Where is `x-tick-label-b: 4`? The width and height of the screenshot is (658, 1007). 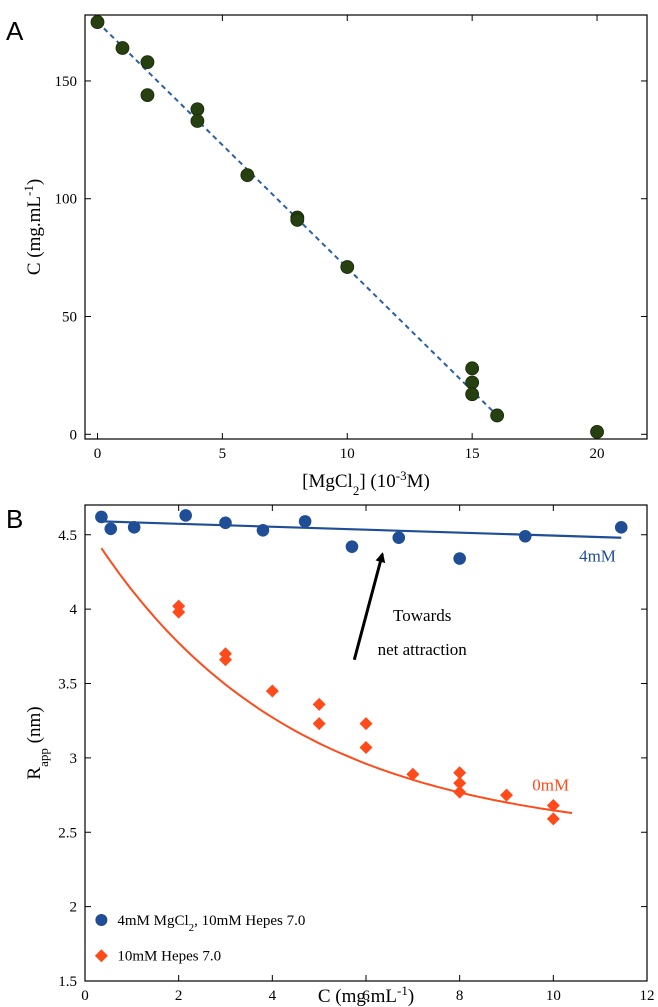
x-tick-label-b: 4 is located at coordinates (273, 996).